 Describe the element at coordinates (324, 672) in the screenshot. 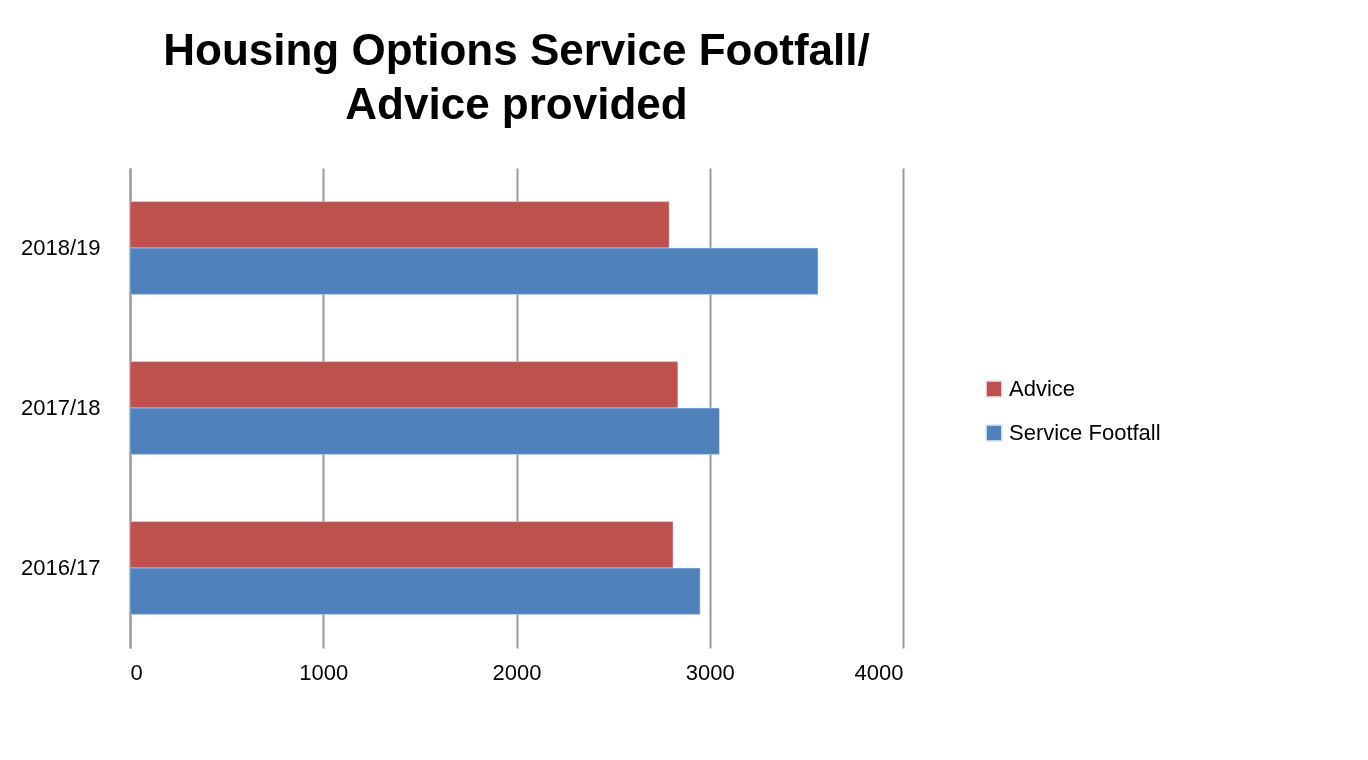

I see `x-tick-label: 1000` at that location.